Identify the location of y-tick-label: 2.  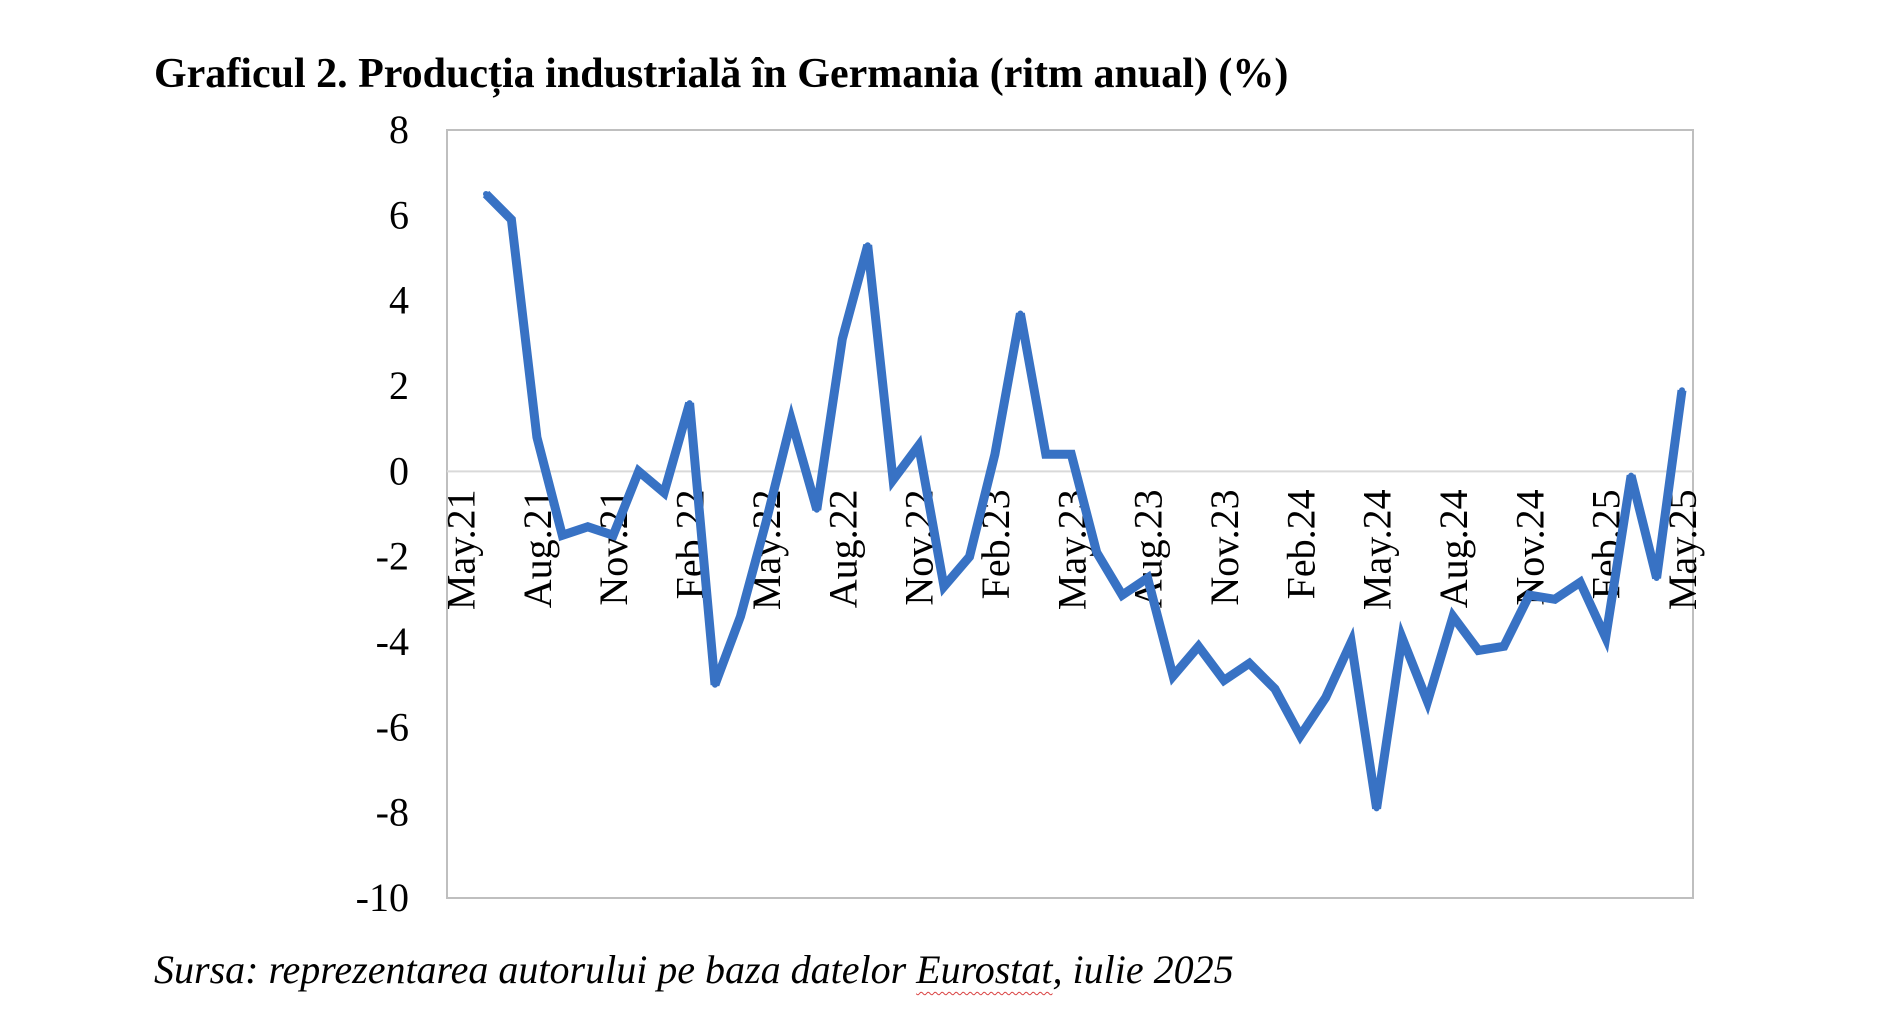
(399, 385).